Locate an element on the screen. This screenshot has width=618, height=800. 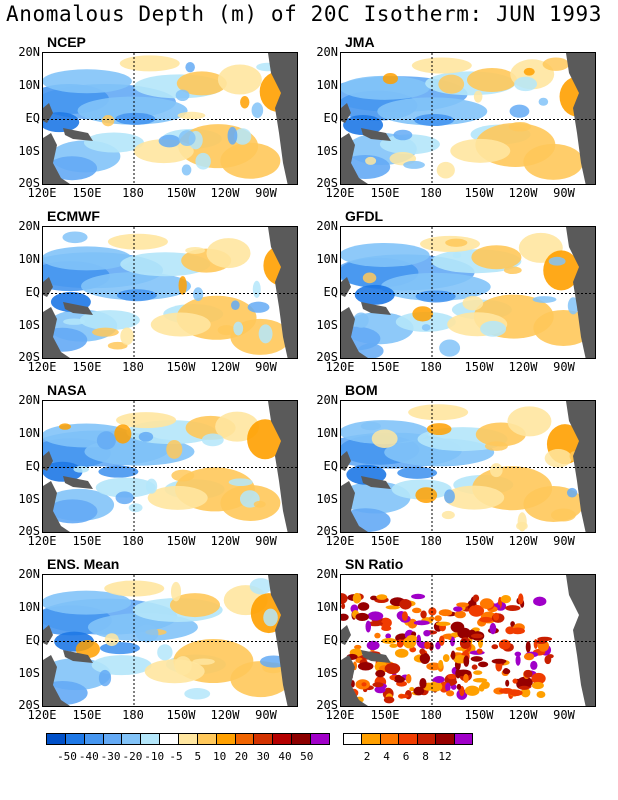
anomaly-colorbar-label: -50 is located at coordinates (67, 756).